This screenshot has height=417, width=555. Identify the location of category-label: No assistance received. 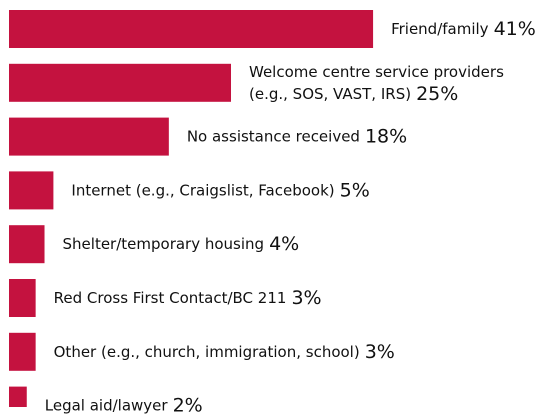
(273, 136).